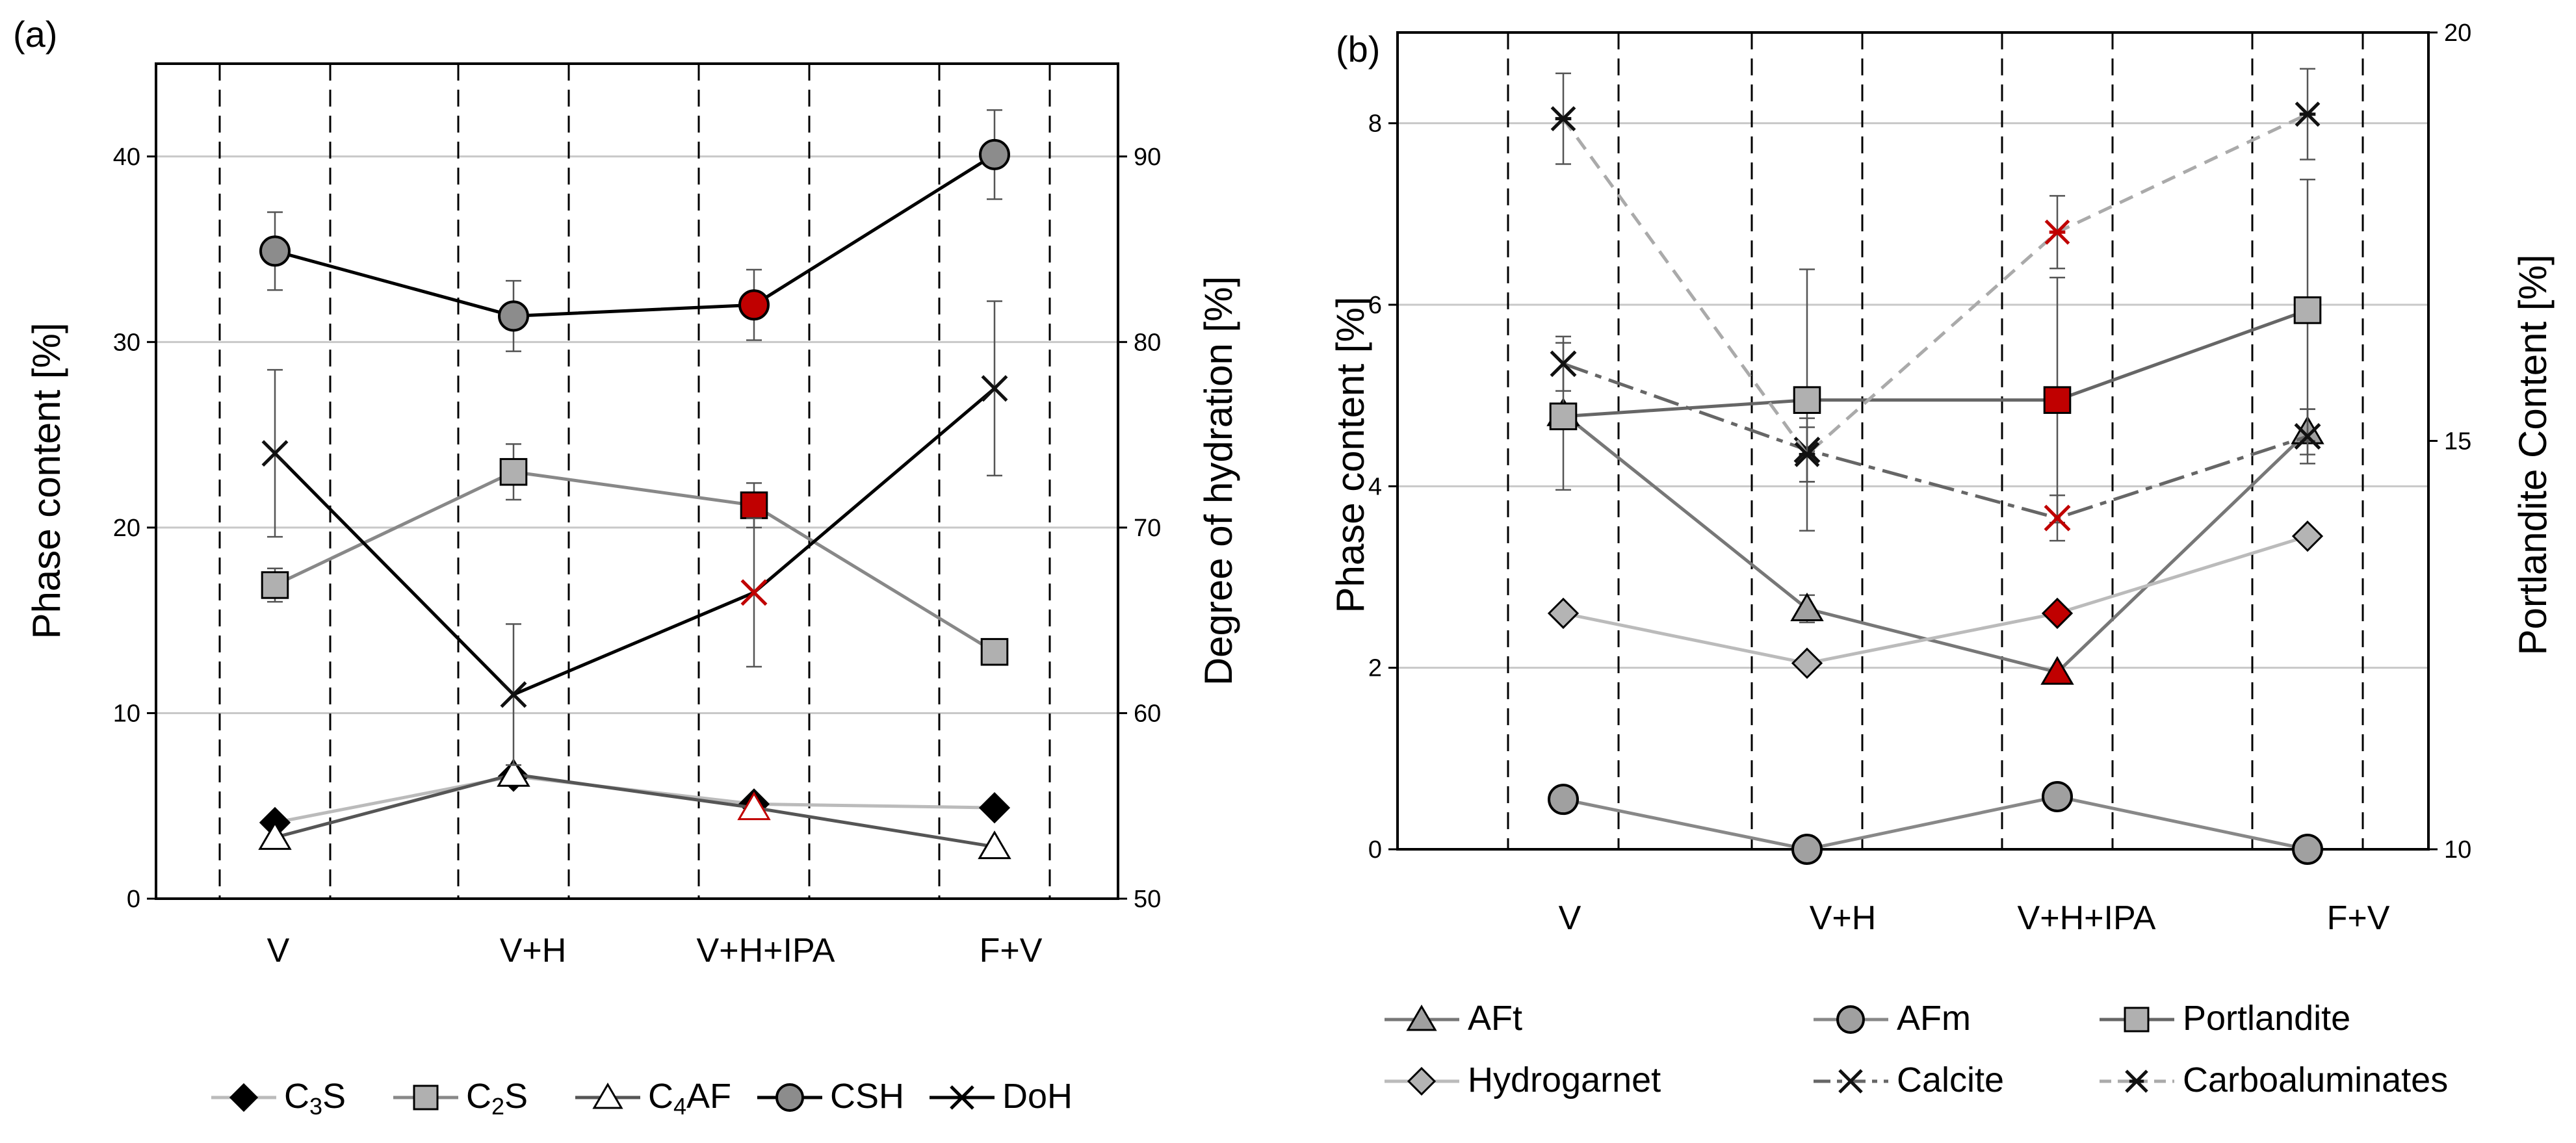  I want to click on y2-tick-label: 10, so click(2457, 850).